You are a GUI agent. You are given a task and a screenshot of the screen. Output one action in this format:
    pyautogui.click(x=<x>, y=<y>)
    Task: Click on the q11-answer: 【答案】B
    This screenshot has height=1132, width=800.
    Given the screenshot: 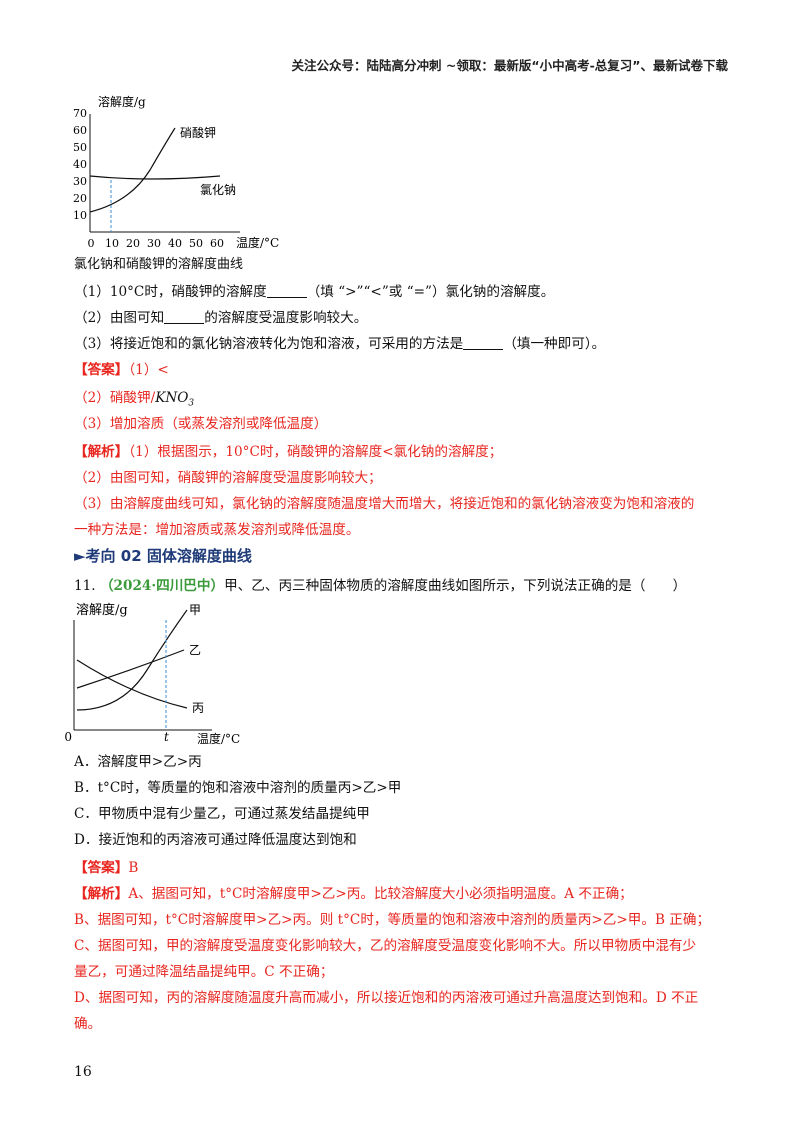 What is the action you would take?
    pyautogui.click(x=106, y=868)
    